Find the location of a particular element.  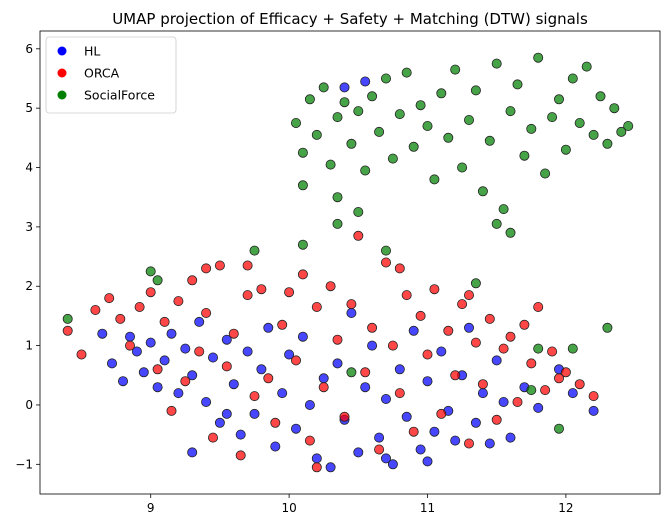

legend-item-socialforce: SocialForce is located at coordinates (106, 95).